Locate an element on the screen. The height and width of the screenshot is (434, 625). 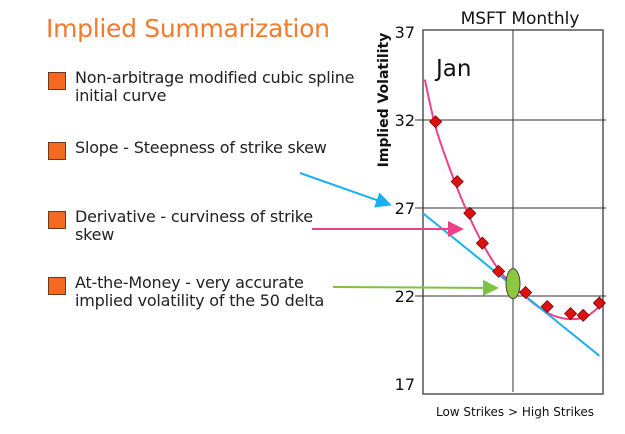
atm-marker is located at coordinates (513, 284).